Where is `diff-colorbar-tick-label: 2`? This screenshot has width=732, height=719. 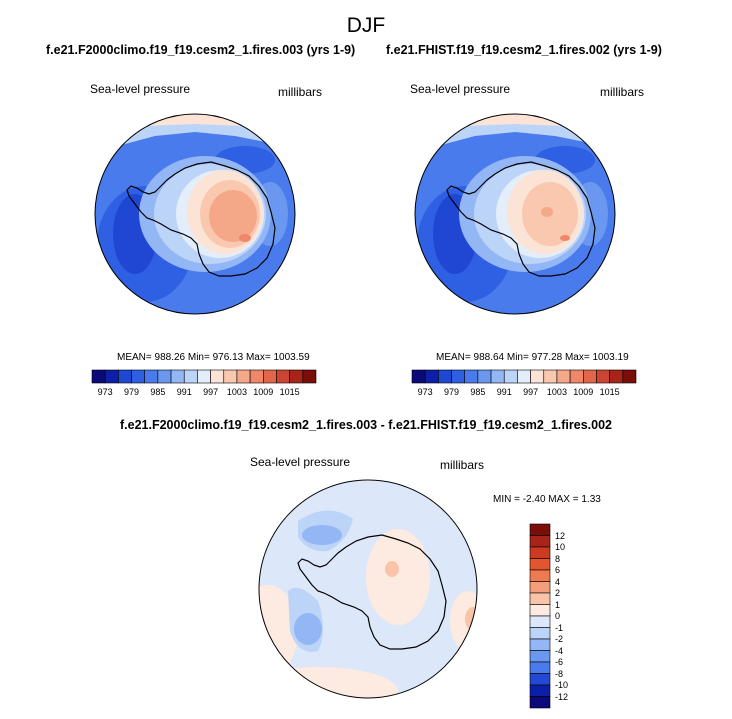 diff-colorbar-tick-label: 2 is located at coordinates (558, 593).